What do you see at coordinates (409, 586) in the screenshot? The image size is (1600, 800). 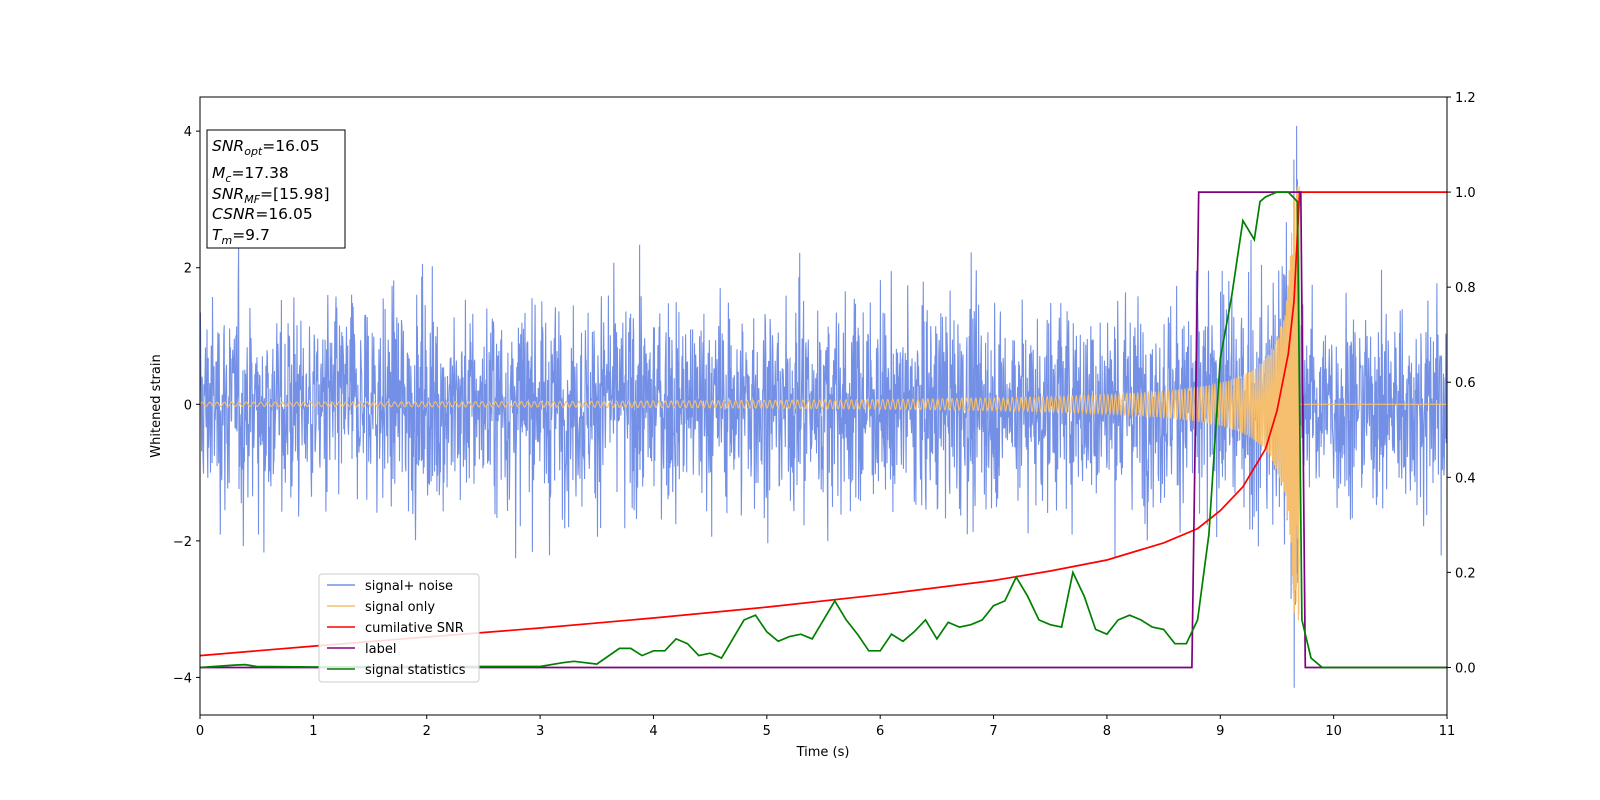 I see `legend-label-signal-noise: signal+ noise` at bounding box center [409, 586].